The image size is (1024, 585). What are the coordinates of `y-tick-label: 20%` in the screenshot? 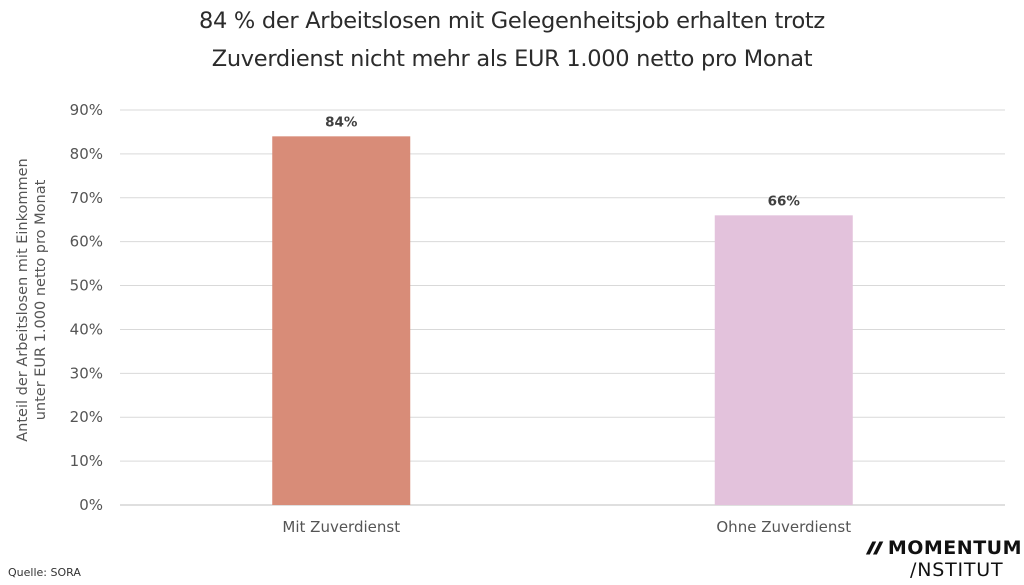 It's located at (86, 417).